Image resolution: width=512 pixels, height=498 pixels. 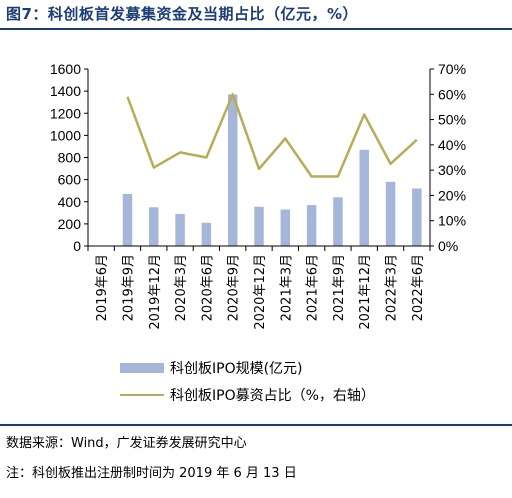 I want to click on right-tick-label-3: 30%, so click(x=452, y=170).